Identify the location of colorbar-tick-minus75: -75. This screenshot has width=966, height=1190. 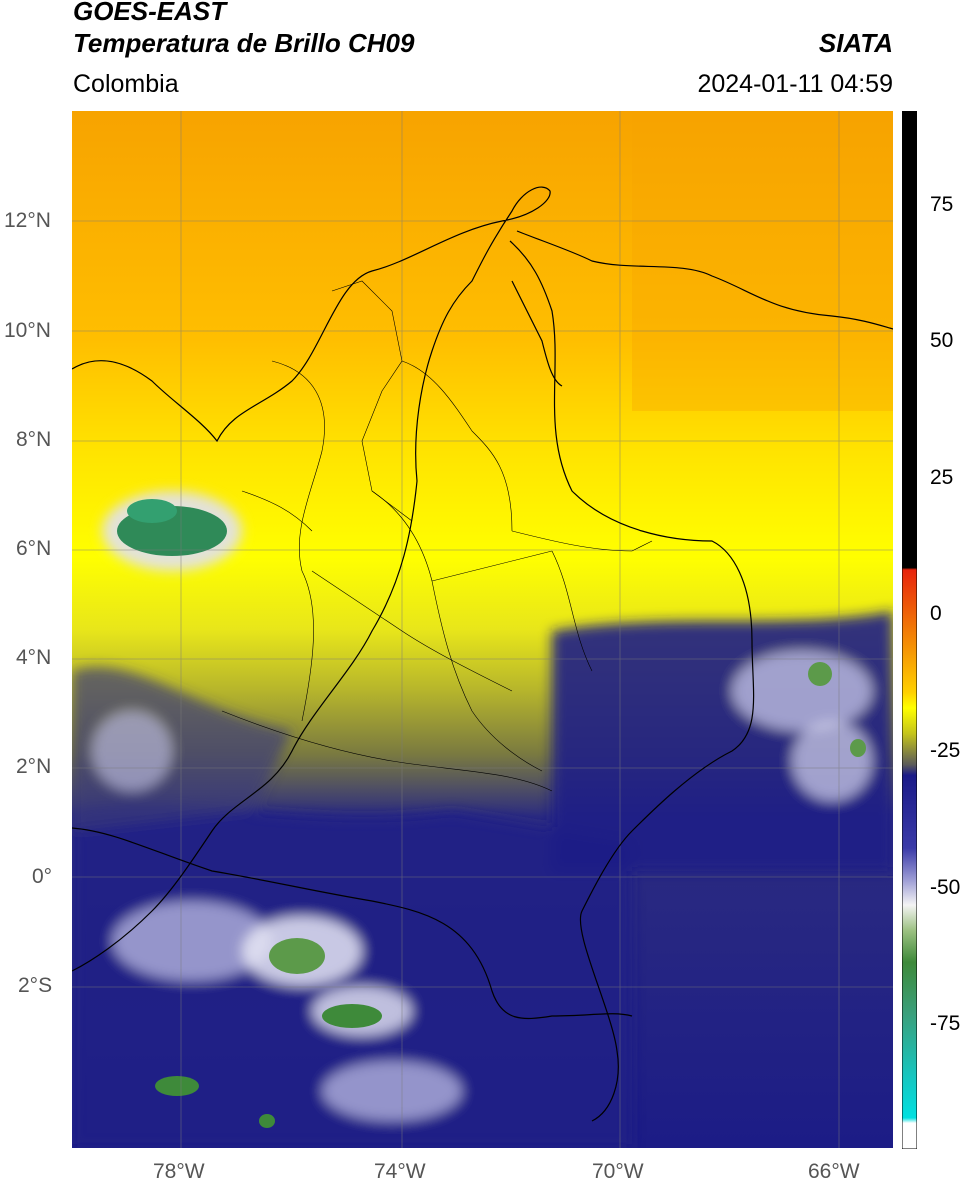
(945, 1023).